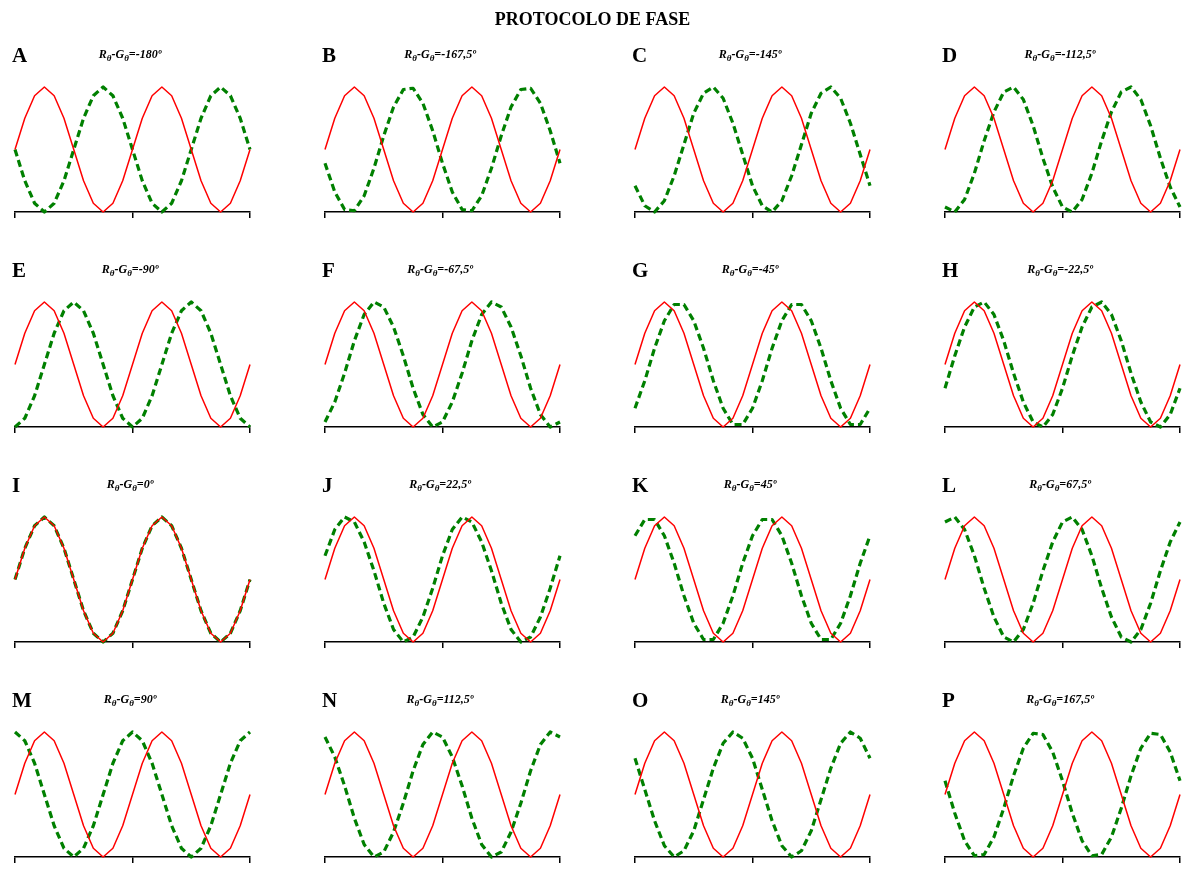 Image resolution: width=1185 pixels, height=895 pixels. What do you see at coordinates (592, 19) in the screenshot?
I see `text: PROTOCOLO DE FASE` at bounding box center [592, 19].